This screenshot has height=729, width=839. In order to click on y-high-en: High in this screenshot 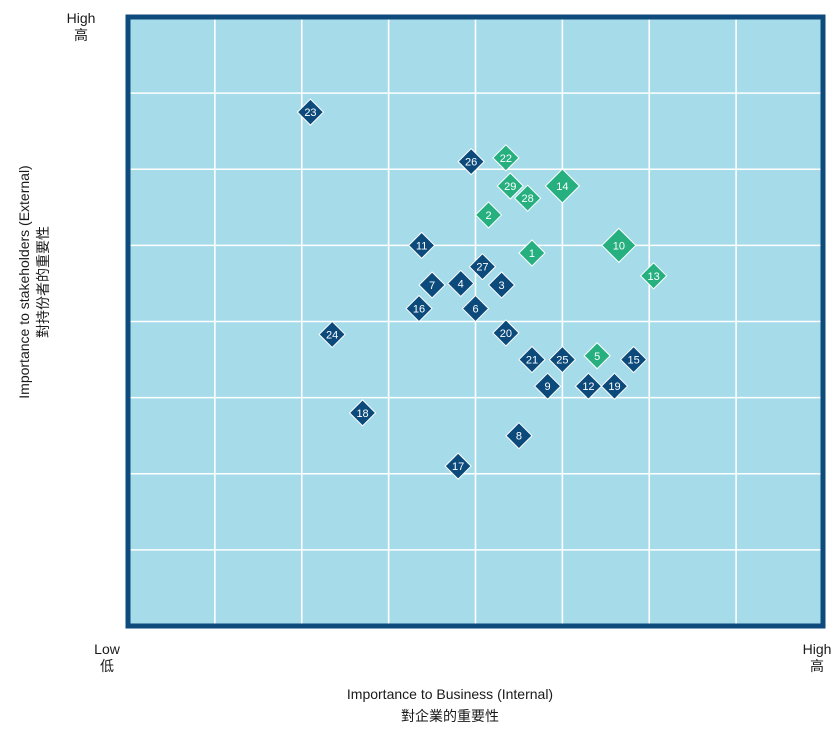, I will do `click(81, 18)`.